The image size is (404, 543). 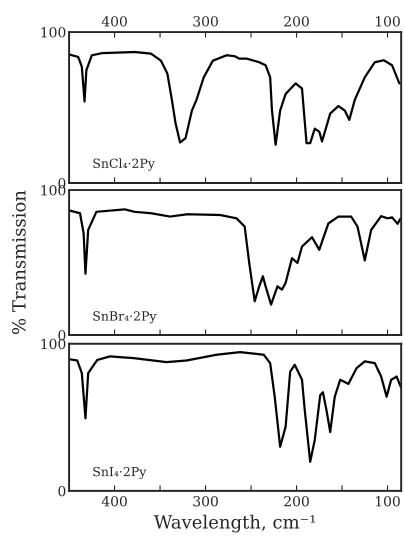 What do you see at coordinates (205, 501) in the screenshot?
I see `x-tick-label: 300` at bounding box center [205, 501].